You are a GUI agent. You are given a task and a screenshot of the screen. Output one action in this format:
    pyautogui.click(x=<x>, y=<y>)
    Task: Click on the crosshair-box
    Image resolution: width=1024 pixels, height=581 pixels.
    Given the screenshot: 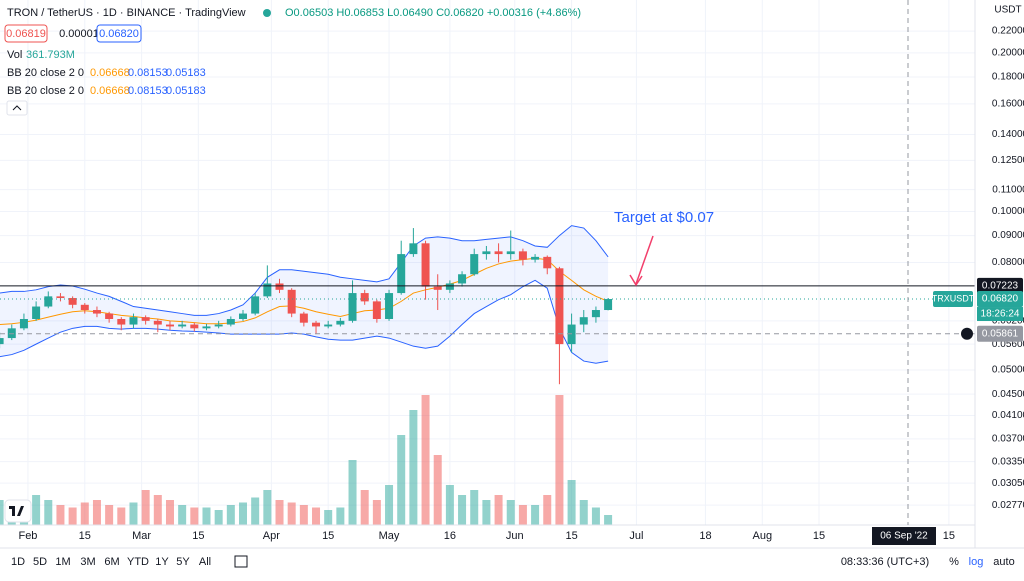 What is the action you would take?
    pyautogui.click(x=904, y=536)
    